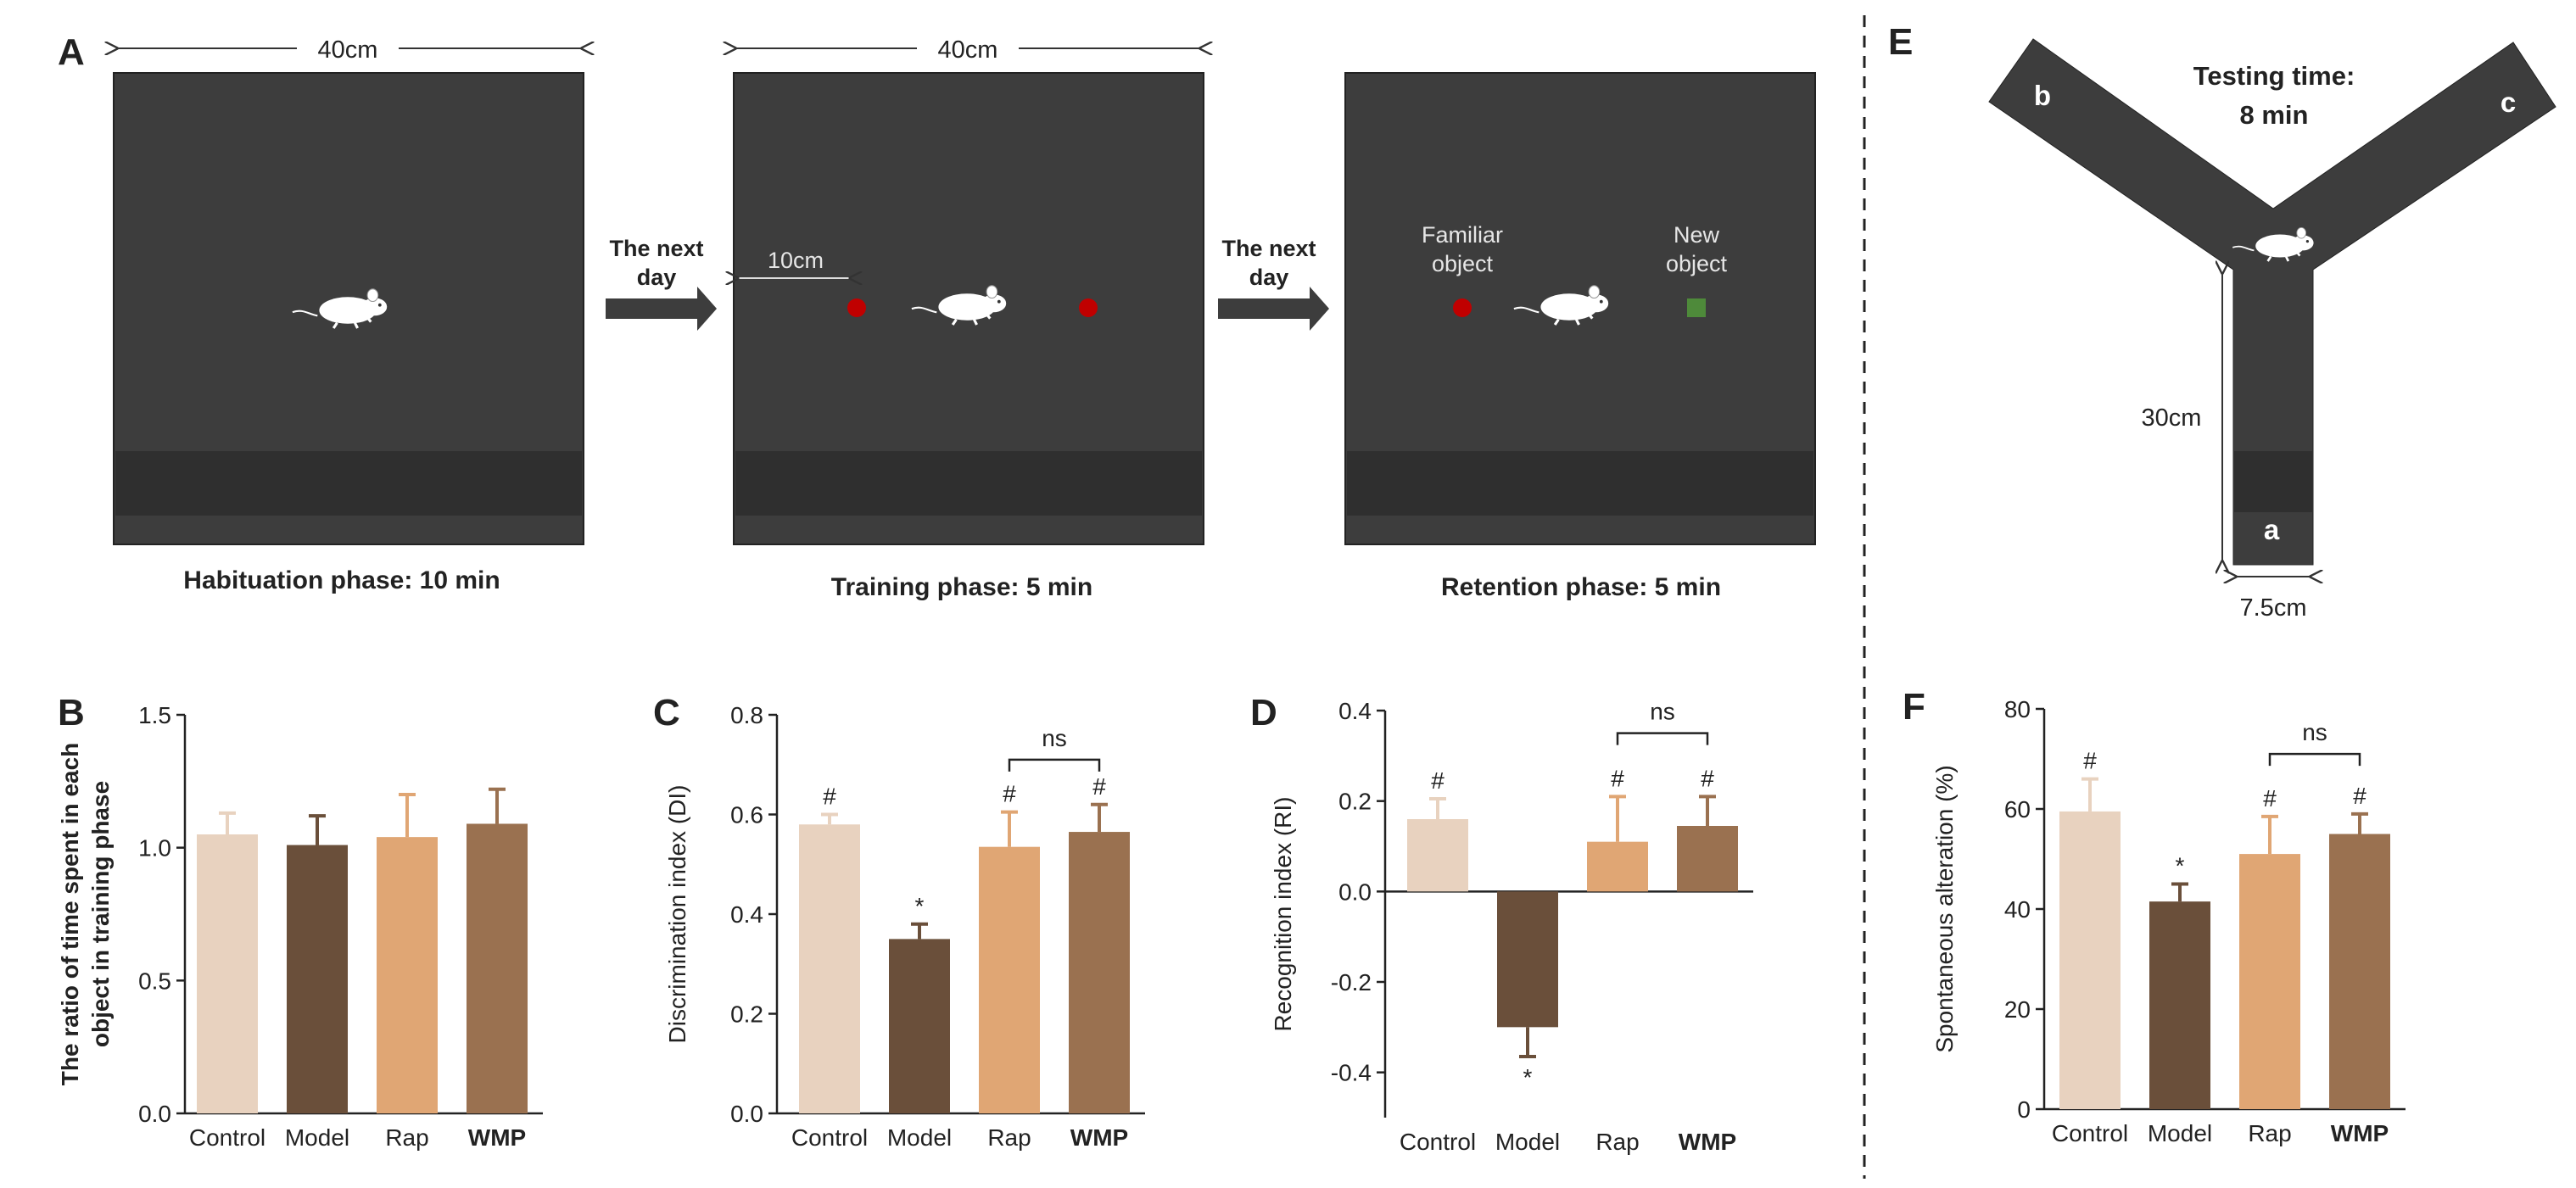 The width and height of the screenshot is (2576, 1188). I want to click on panel-label-f: F, so click(1914, 707).